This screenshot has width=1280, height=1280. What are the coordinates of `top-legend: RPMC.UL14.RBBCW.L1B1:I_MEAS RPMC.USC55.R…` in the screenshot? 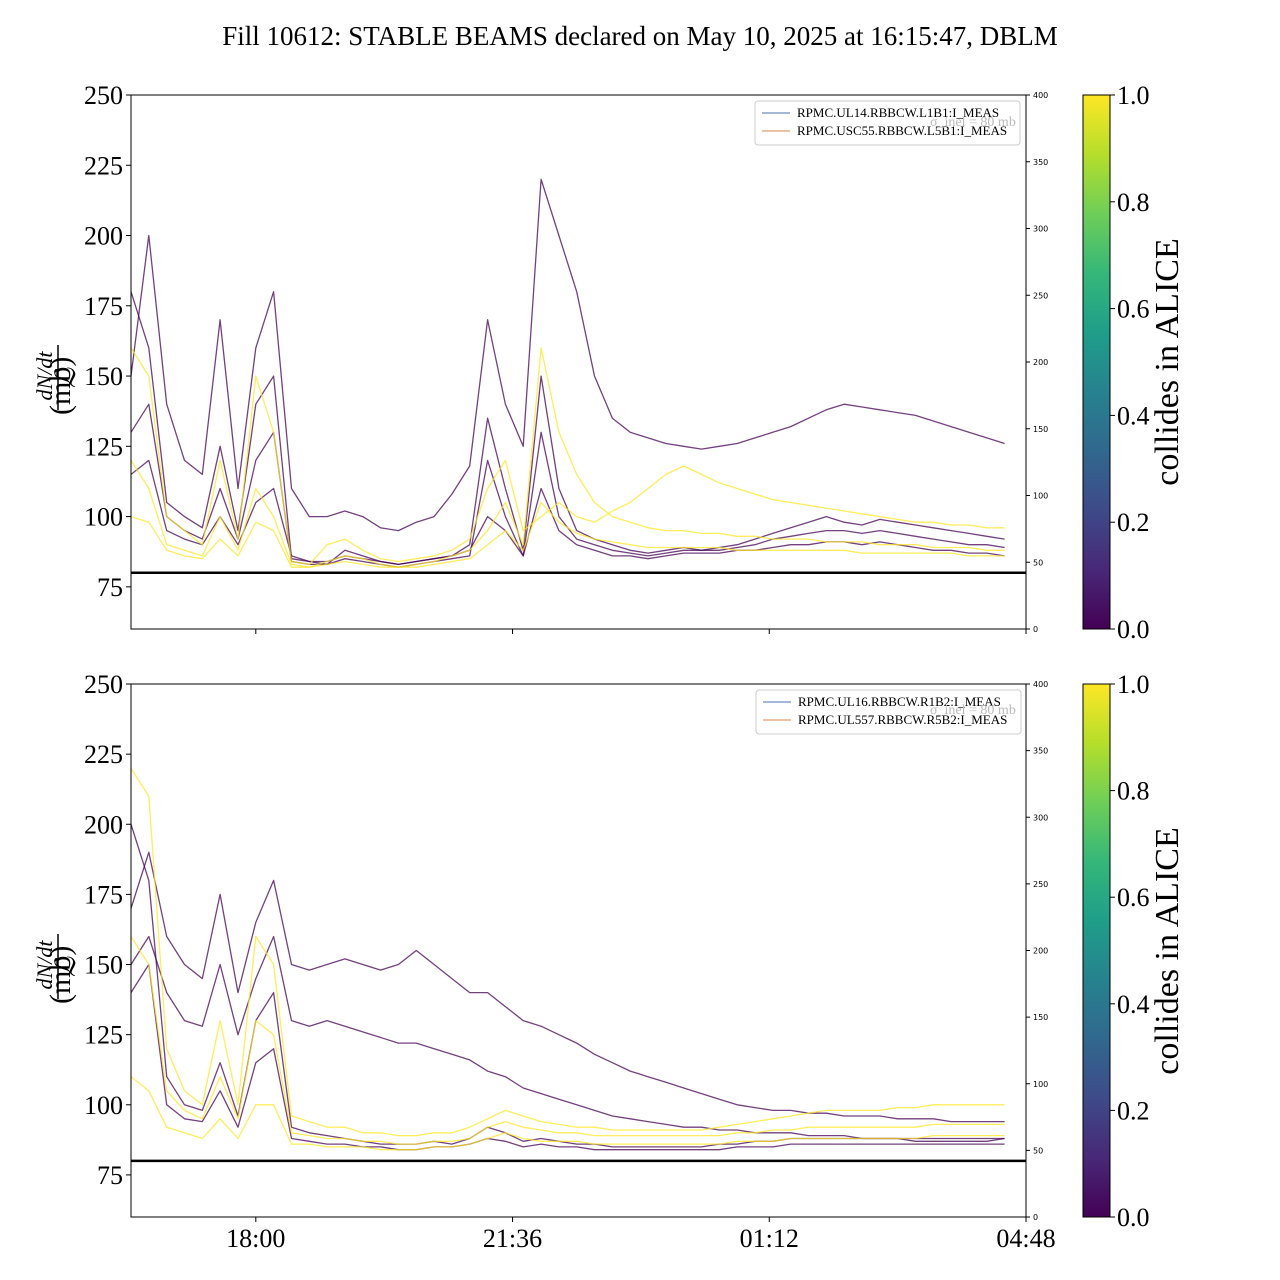 It's located at (887, 123).